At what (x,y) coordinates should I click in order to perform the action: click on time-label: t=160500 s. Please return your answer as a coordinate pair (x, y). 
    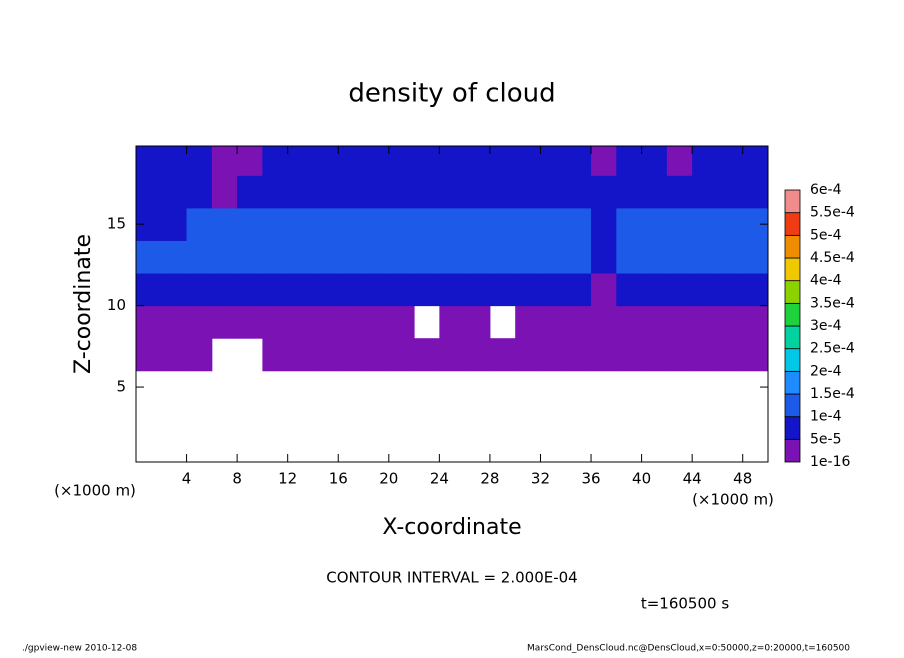
    Looking at the image, I should click on (685, 604).